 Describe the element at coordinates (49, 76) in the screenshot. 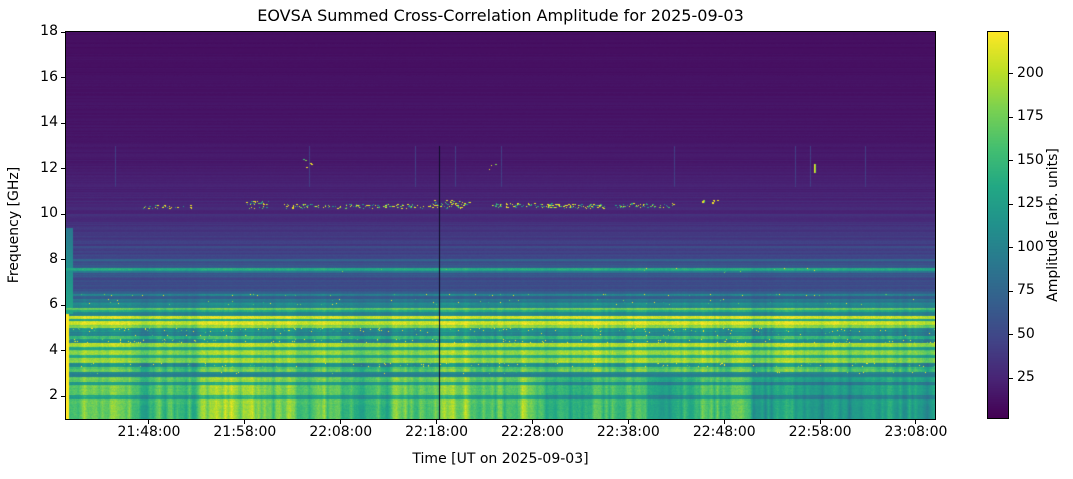

I see `y-tick-label: 16` at that location.